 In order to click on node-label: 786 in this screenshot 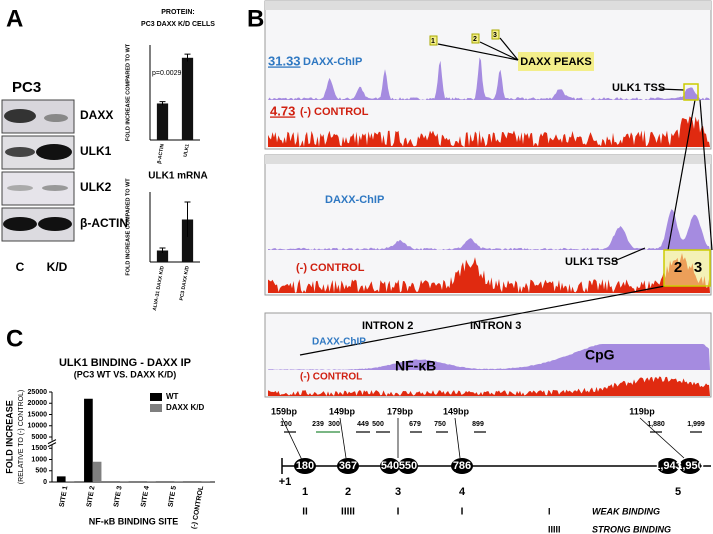, I will do `click(462, 466)`.